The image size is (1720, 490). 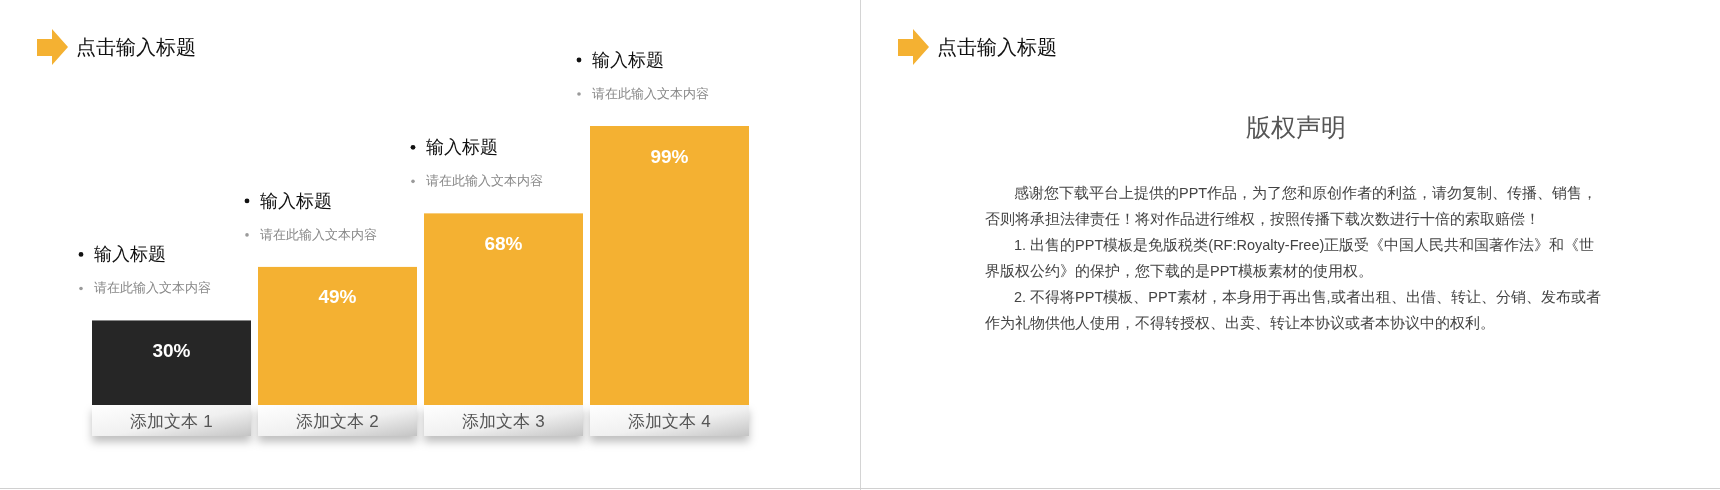 What do you see at coordinates (1296, 127) in the screenshot?
I see `text: 版权声明` at bounding box center [1296, 127].